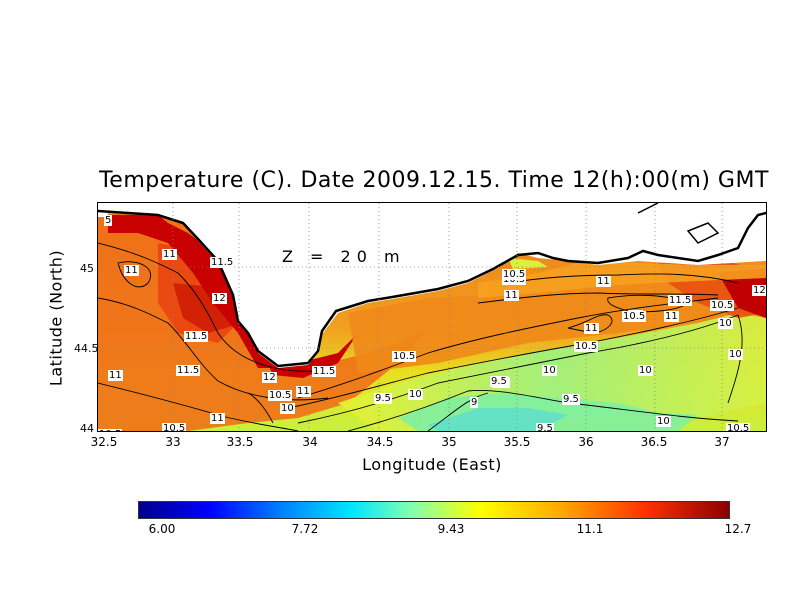 Image resolution: width=800 pixels, height=600 pixels. Describe the element at coordinates (590, 529) in the screenshot. I see `colorbar-tick: 11.1` at that location.